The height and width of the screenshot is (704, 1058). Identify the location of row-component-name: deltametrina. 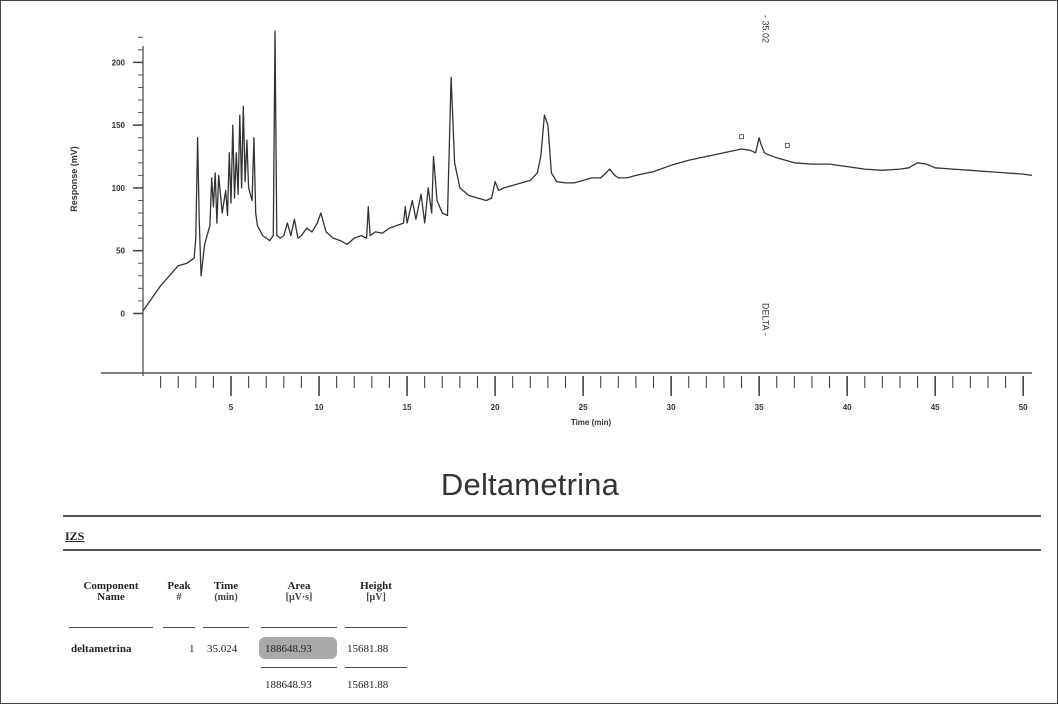
(101, 649).